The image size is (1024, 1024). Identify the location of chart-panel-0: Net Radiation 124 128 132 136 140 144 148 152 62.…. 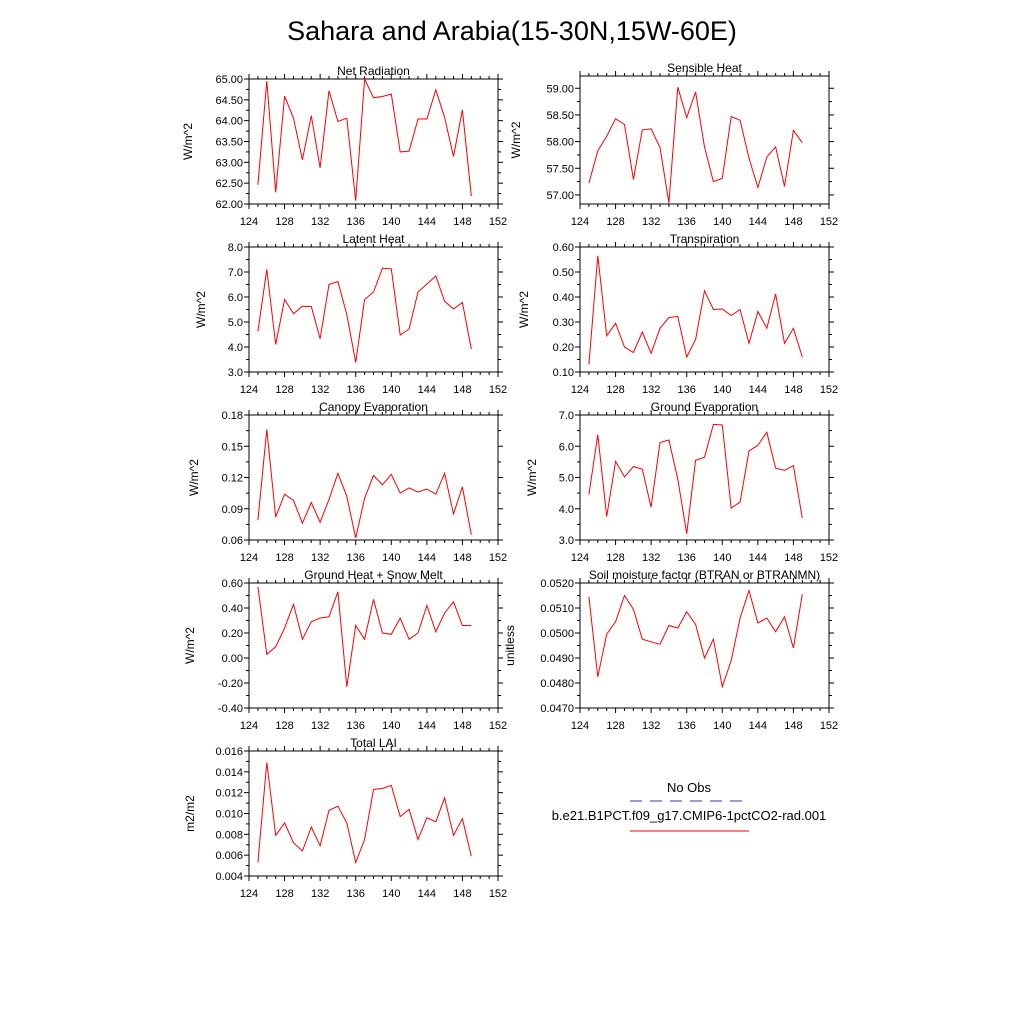
(344, 146).